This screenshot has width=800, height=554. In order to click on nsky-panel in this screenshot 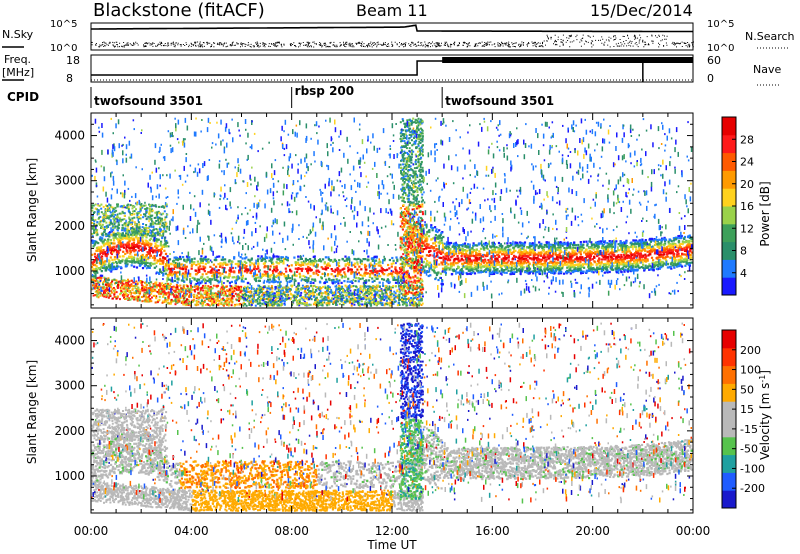, I will do `click(392, 36)`.